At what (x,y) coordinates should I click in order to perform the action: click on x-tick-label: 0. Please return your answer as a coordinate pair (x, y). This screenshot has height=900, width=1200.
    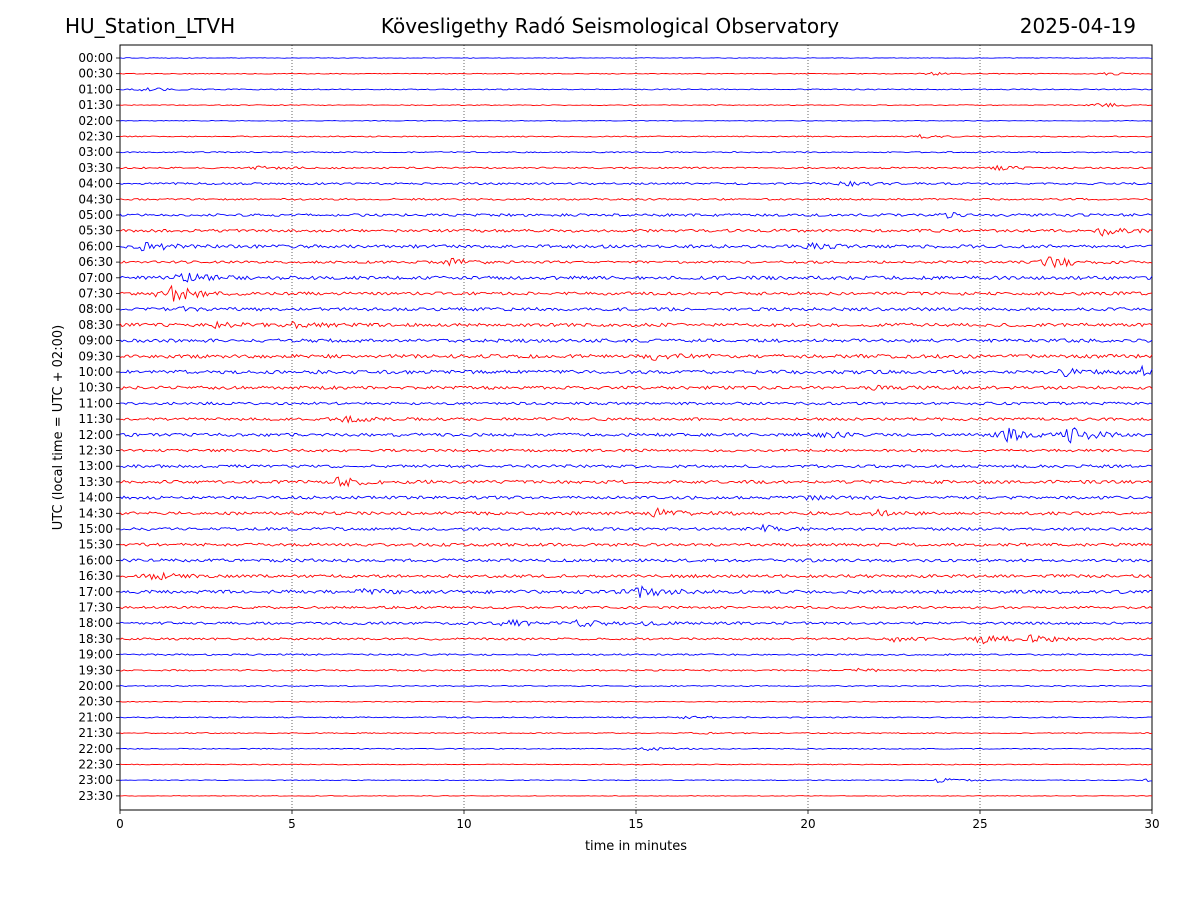
    Looking at the image, I should click on (120, 824).